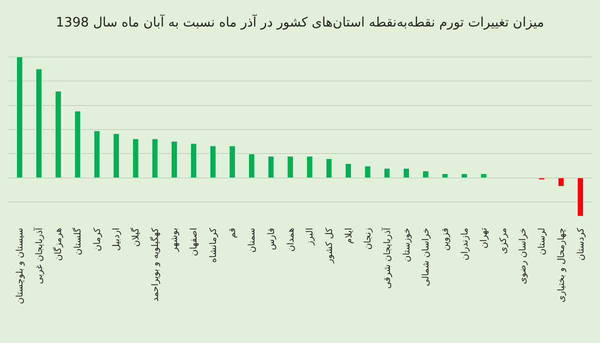 Image resolution: width=600 pixels, height=343 pixels. What do you see at coordinates (311, 237) in the screenshot?
I see `x-tick-label: البرز` at bounding box center [311, 237].